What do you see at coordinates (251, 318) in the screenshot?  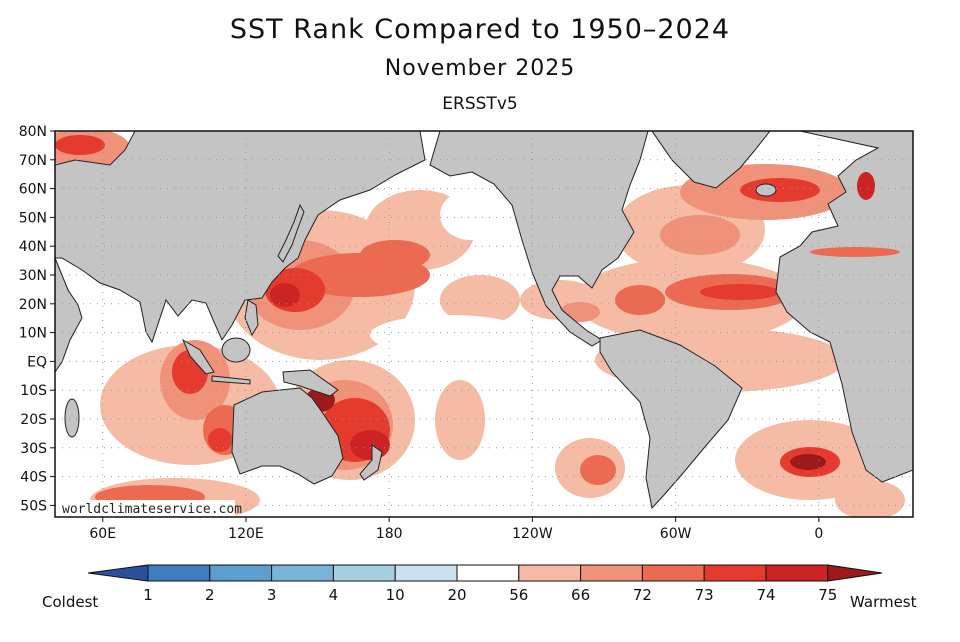 I see `philippines-land` at bounding box center [251, 318].